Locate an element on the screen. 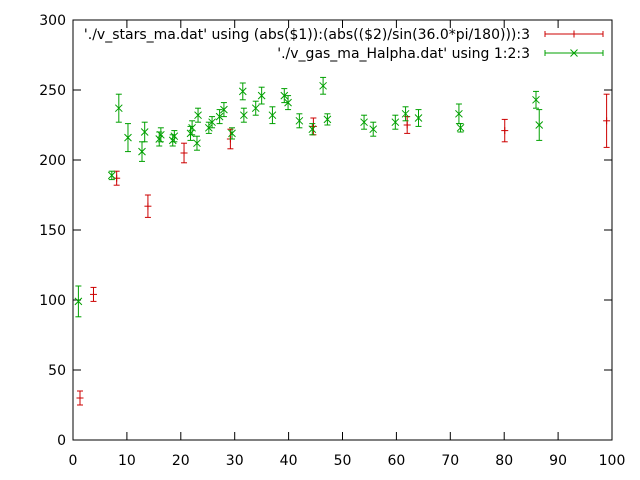 This screenshot has height=480, width=640. x-tick-label: 30 is located at coordinates (235, 461).